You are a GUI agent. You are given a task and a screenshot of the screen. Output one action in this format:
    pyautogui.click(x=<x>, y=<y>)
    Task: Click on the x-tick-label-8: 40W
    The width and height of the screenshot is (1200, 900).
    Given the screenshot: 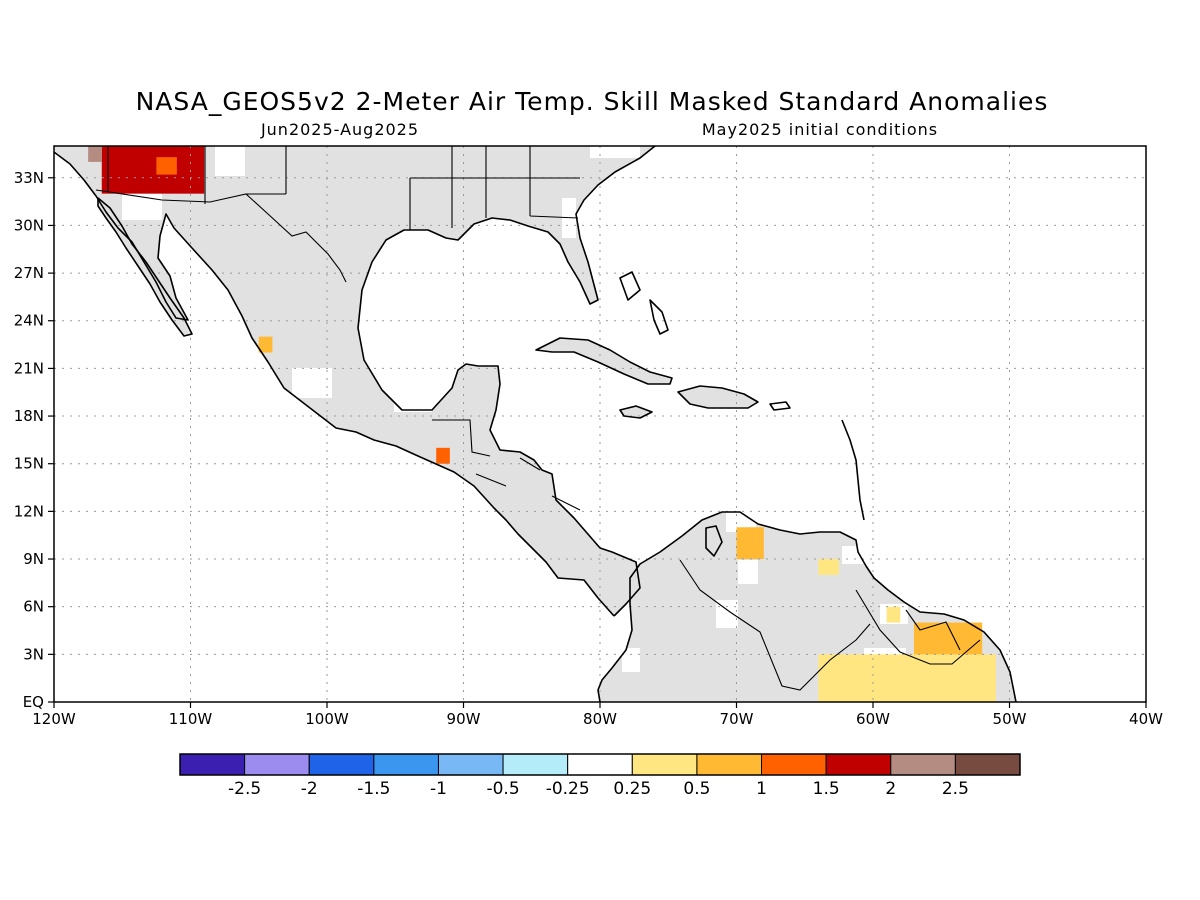 What is the action you would take?
    pyautogui.click(x=1146, y=719)
    